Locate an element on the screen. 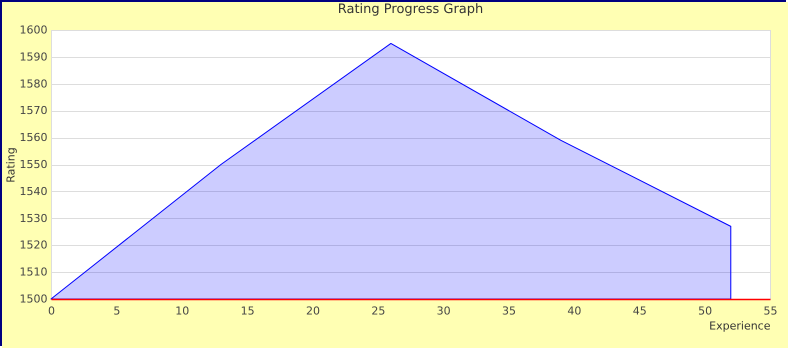  x-tick-label: 0 is located at coordinates (51, 311).